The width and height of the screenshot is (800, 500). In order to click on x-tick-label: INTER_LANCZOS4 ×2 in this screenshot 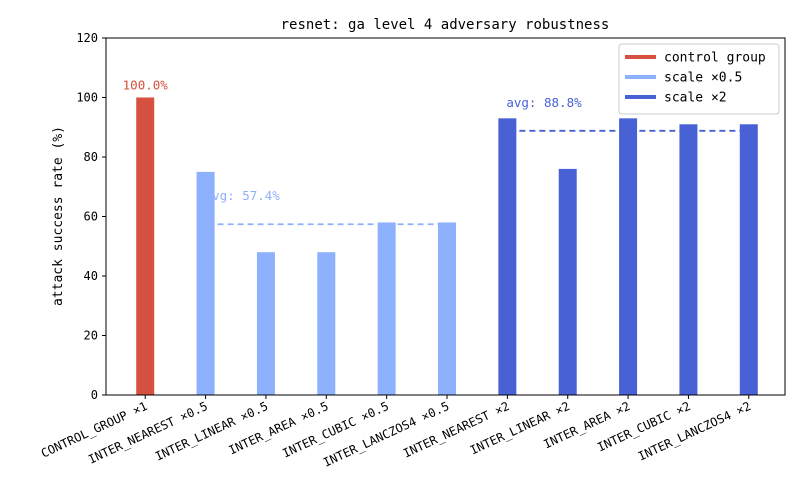, I will do `click(694, 431)`.